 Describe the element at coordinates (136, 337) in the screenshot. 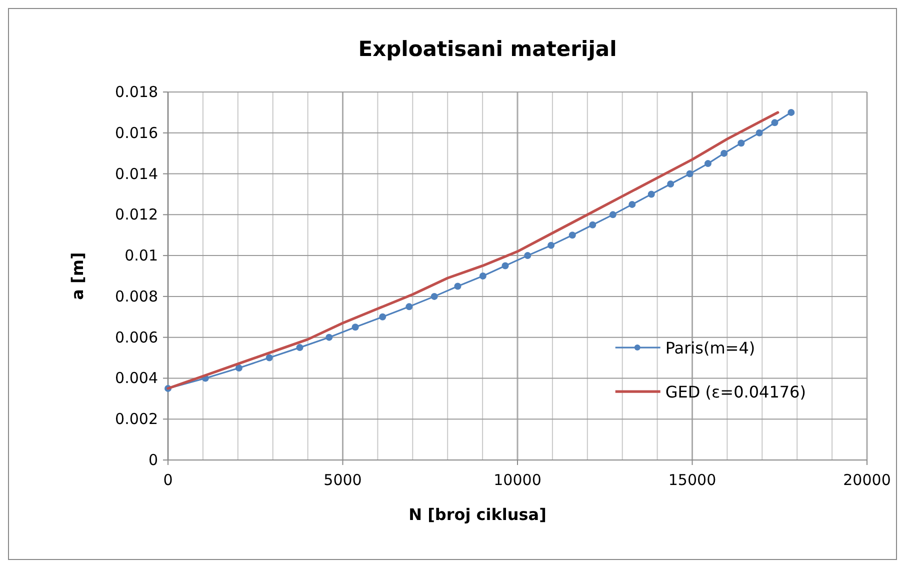

I see `y-tick-label: 0.006` at that location.